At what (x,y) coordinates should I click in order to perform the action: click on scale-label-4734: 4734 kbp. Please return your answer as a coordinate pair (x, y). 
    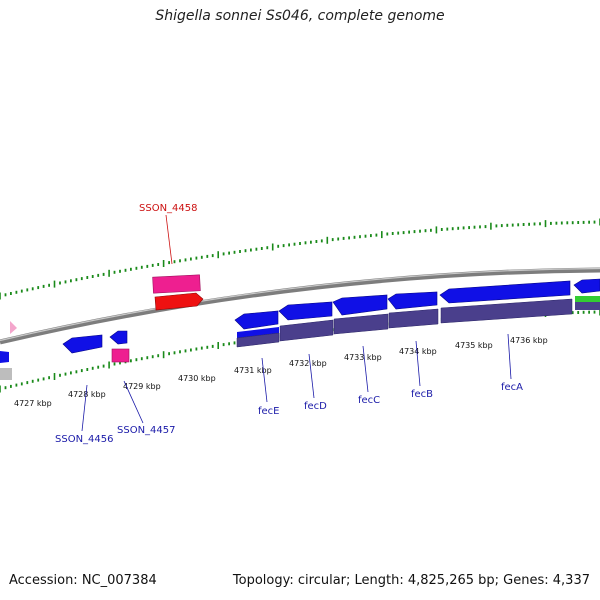
    Looking at the image, I should click on (418, 351).